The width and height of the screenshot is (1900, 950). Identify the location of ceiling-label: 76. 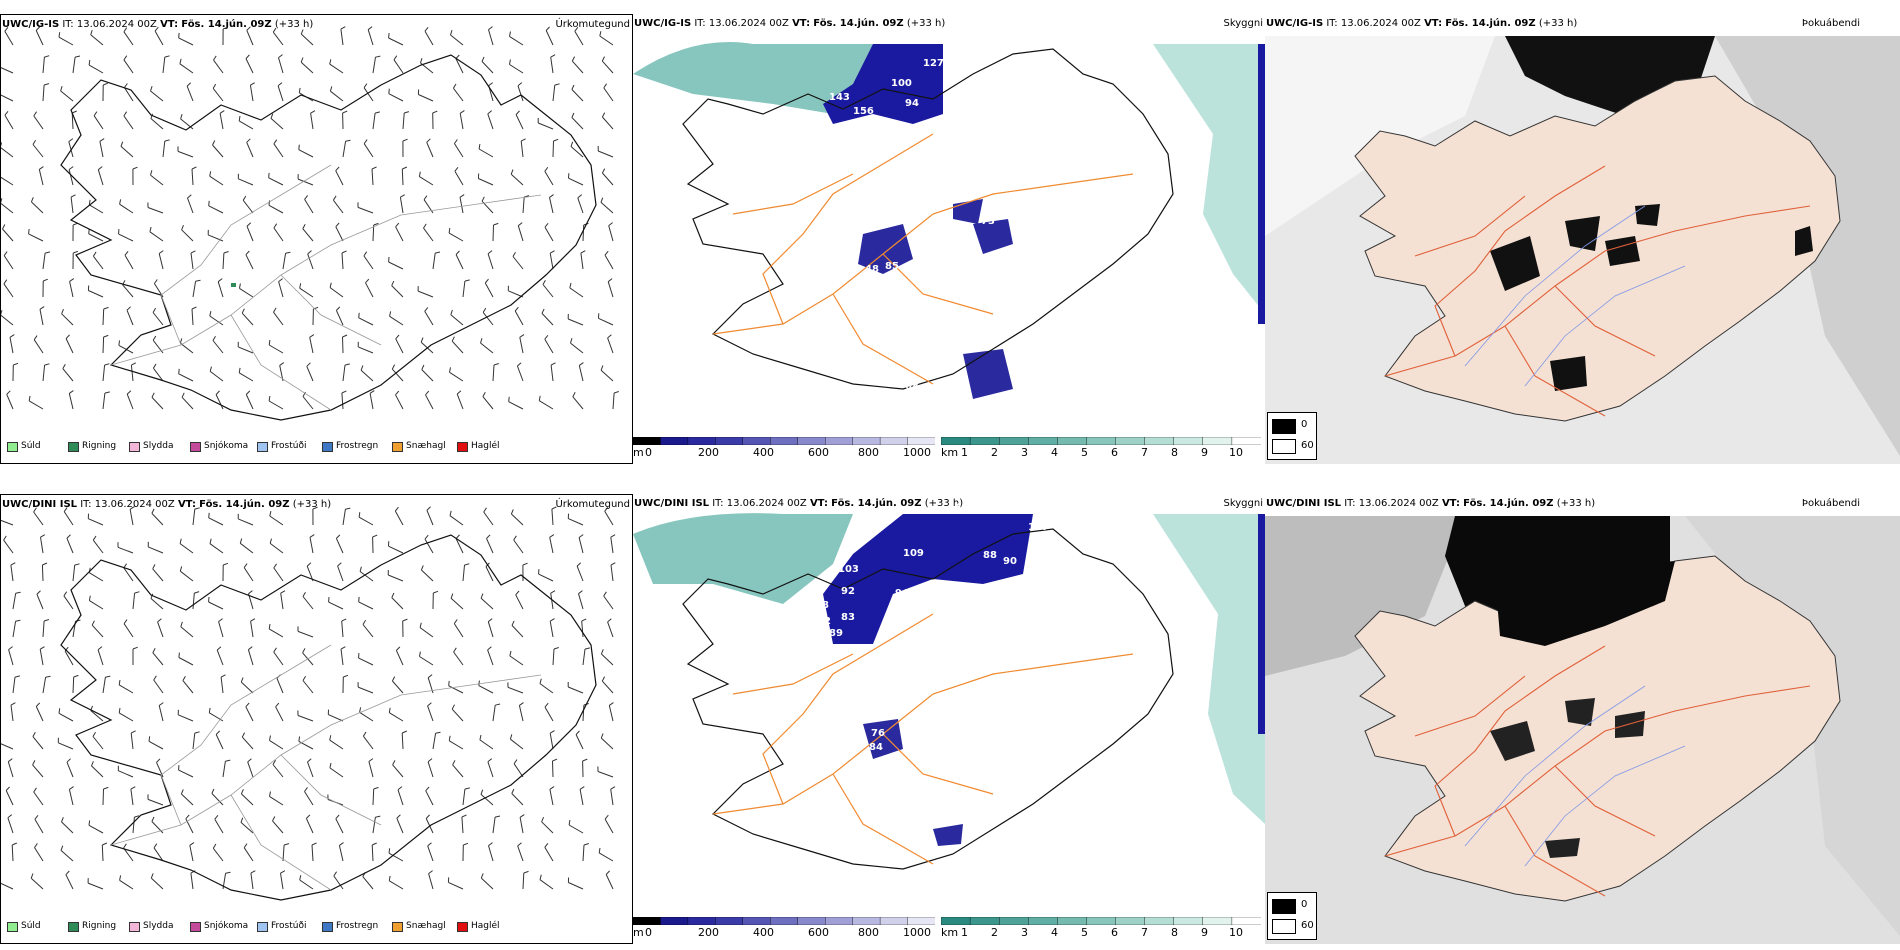
(878, 733).